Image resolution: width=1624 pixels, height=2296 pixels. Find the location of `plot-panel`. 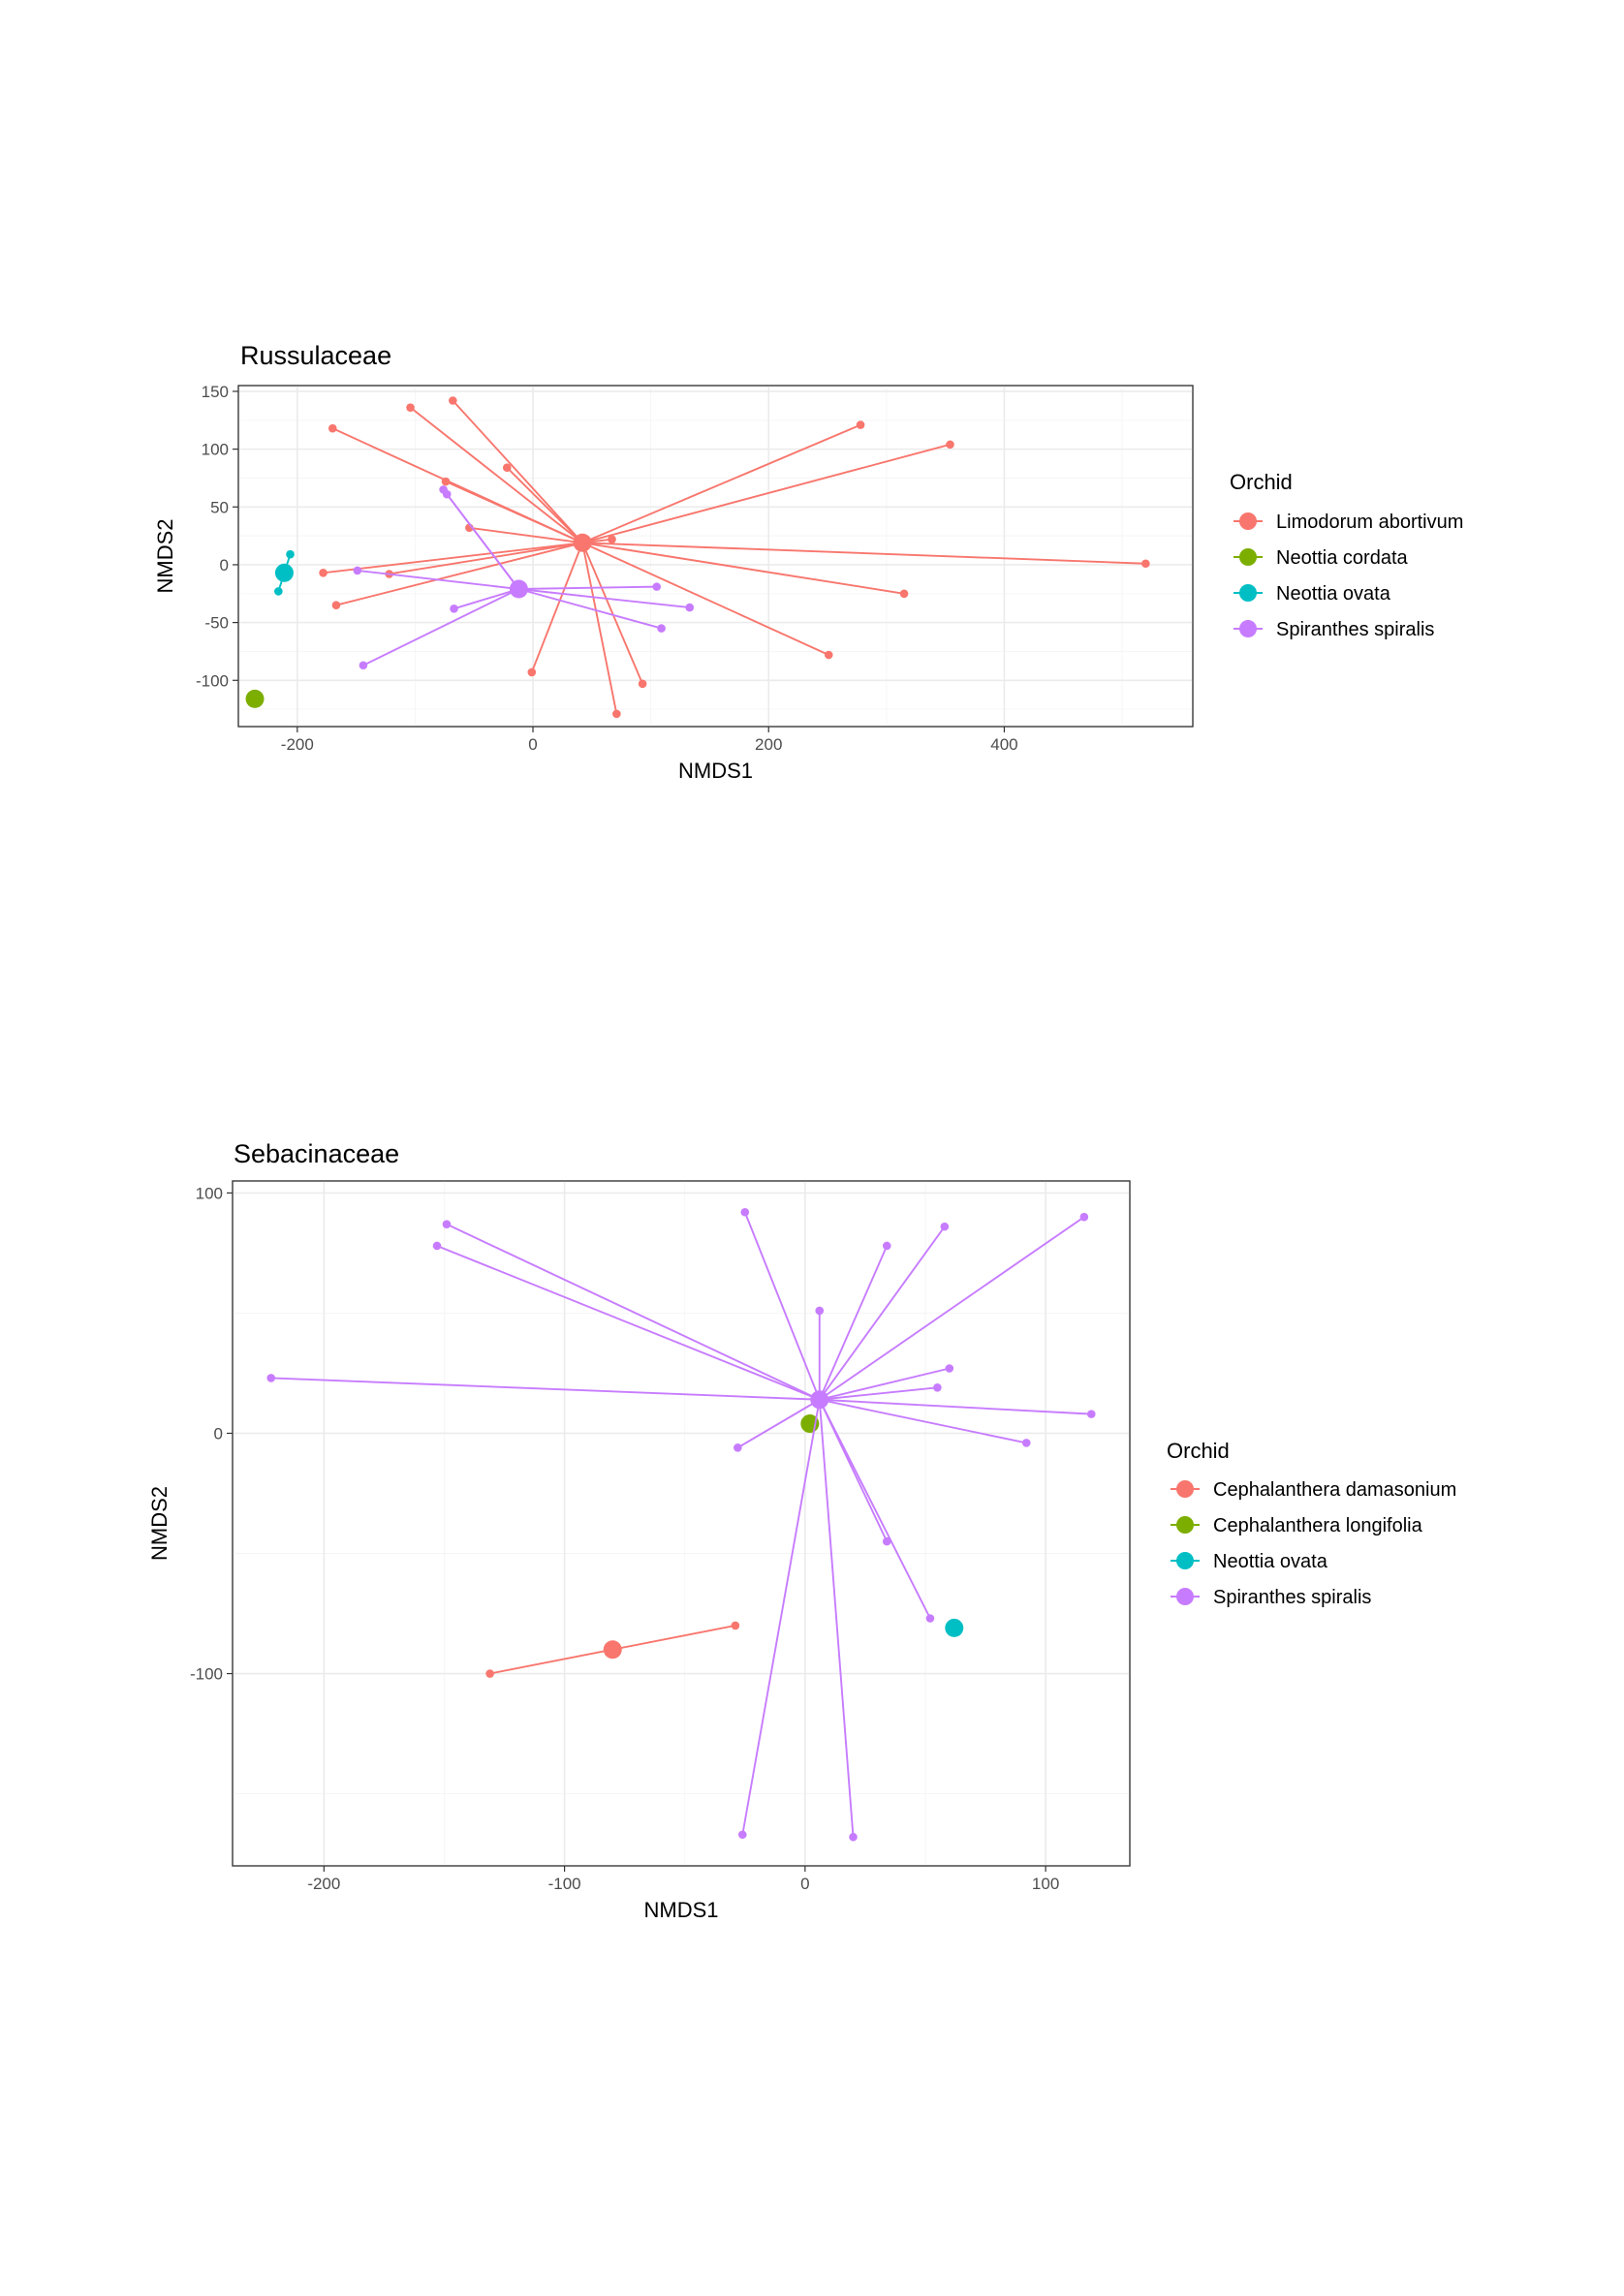

plot-panel is located at coordinates (715, 556).